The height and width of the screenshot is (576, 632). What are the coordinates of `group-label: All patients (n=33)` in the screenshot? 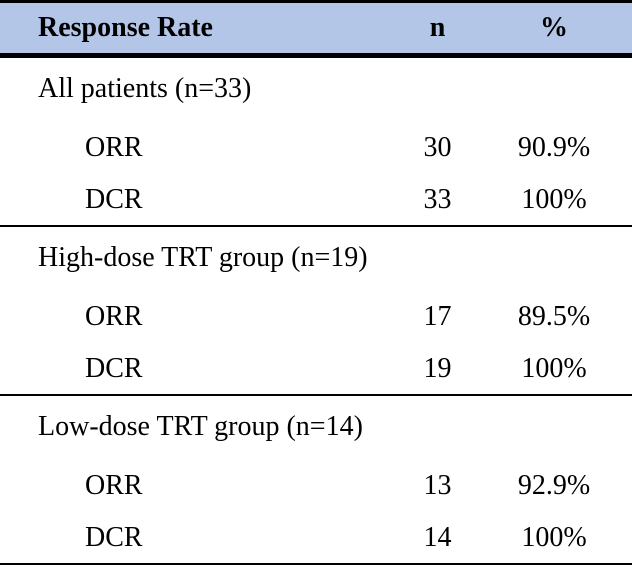 It's located at (145, 88).